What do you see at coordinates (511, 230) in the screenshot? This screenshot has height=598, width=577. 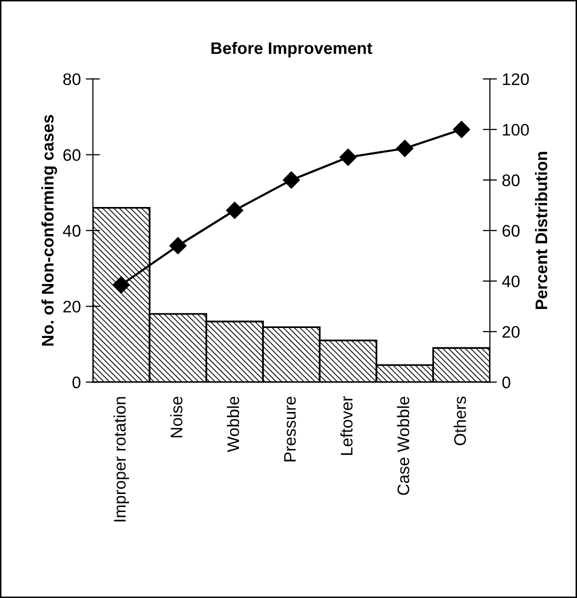 I see `y2-tick-label: 60` at bounding box center [511, 230].